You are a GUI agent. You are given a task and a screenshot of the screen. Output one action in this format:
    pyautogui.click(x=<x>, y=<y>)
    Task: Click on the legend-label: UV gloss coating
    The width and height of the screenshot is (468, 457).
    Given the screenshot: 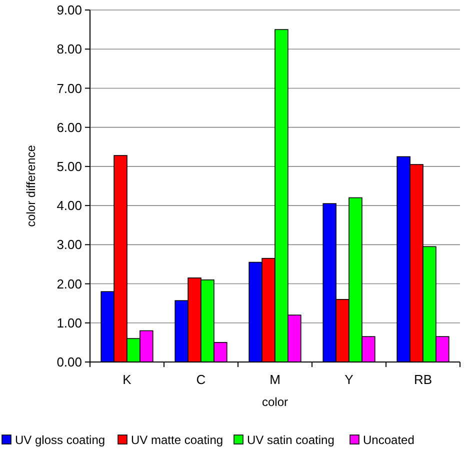 What is the action you would take?
    pyautogui.click(x=60, y=440)
    